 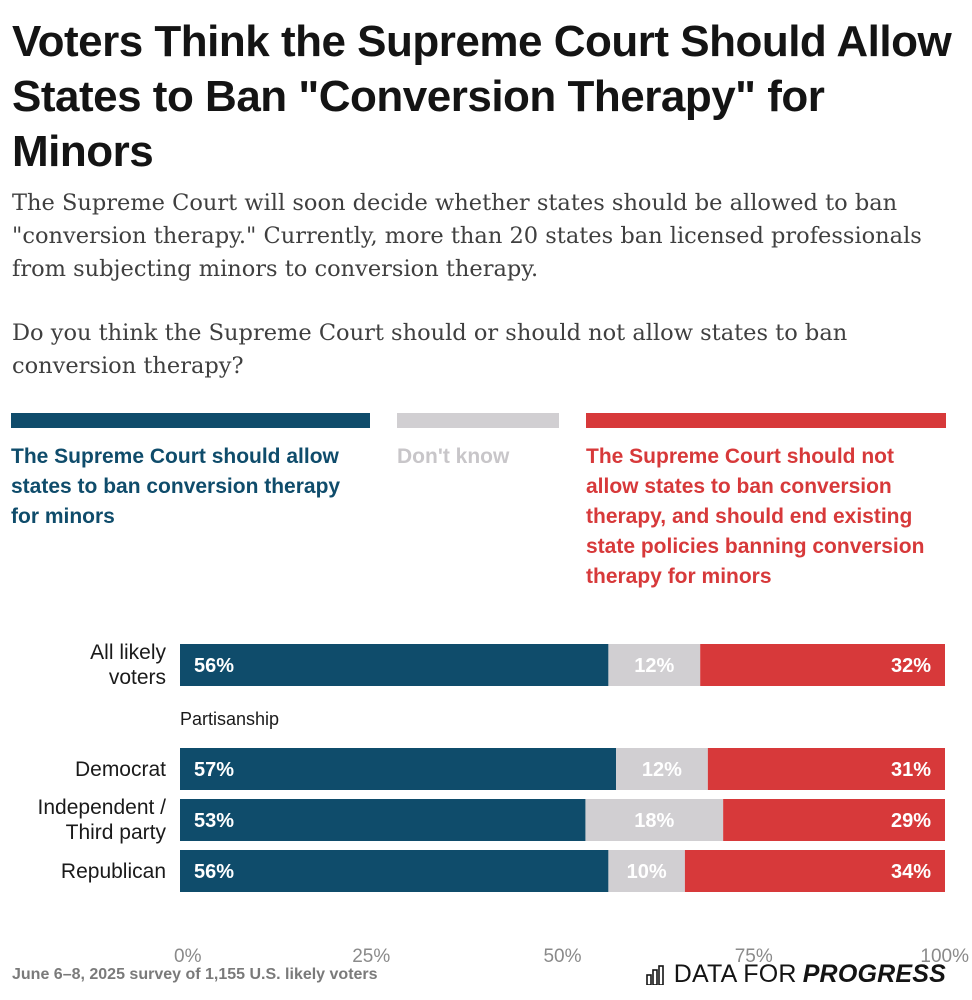 I want to click on group-label-partisanship: Partisanship, so click(x=230, y=719).